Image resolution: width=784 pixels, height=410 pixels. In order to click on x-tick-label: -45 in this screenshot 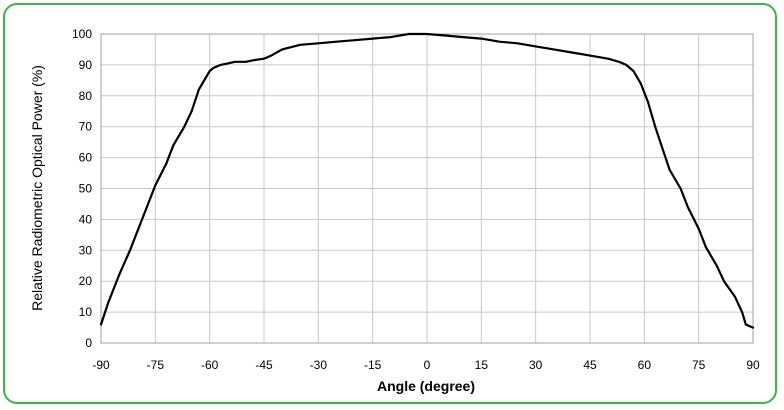, I will do `click(264, 365)`.